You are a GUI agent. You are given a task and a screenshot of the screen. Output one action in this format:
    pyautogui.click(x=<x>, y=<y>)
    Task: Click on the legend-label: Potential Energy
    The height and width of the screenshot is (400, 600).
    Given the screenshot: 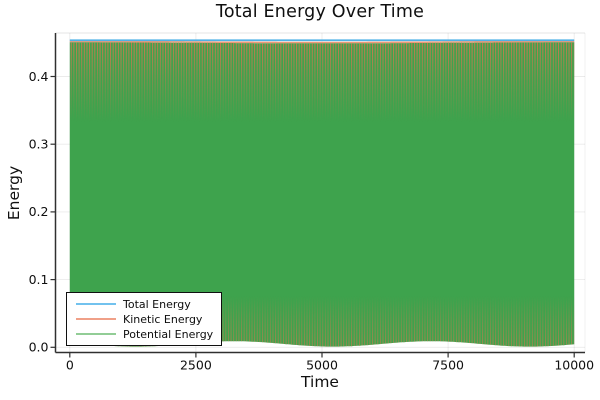 What is the action you would take?
    pyautogui.click(x=168, y=334)
    